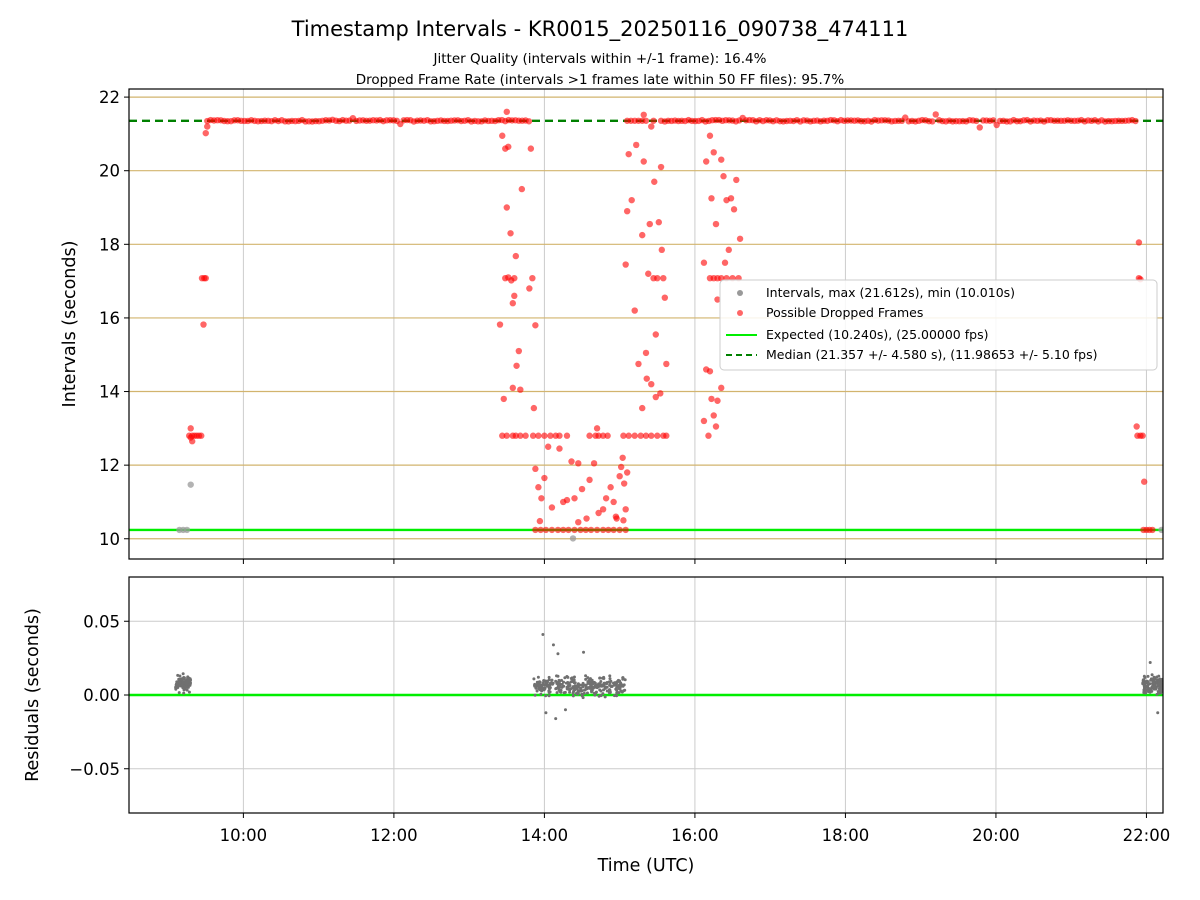 This screenshot has width=1200, height=900. I want to click on top-ytick-label-1: 12, so click(109, 465).